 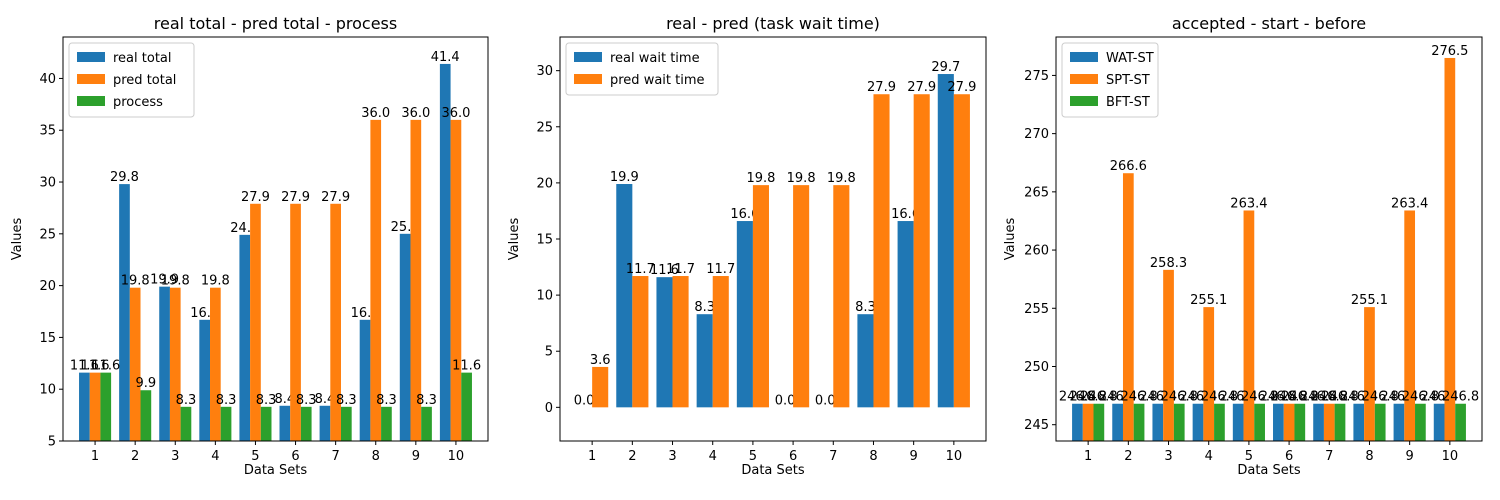 What do you see at coordinates (642, 69) in the screenshot?
I see `legend-box` at bounding box center [642, 69].